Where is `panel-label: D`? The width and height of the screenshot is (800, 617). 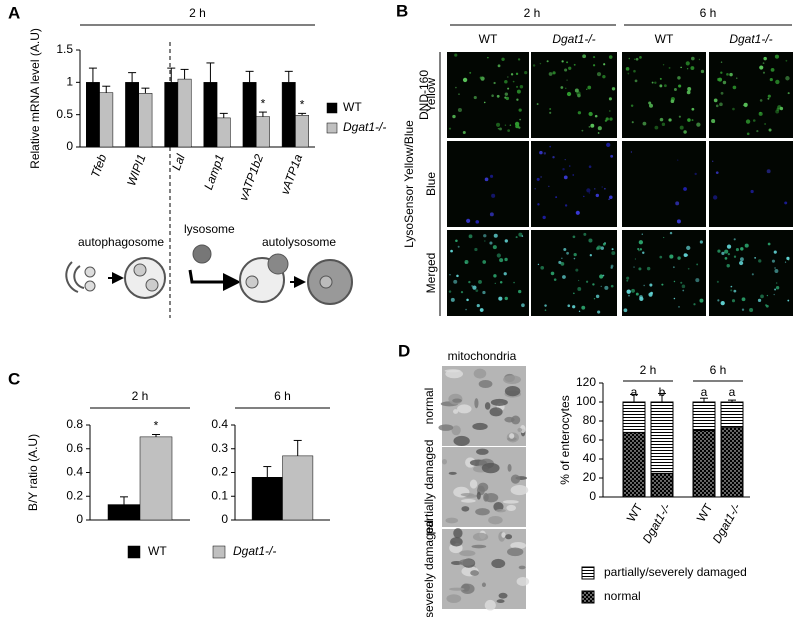
panel-label: D is located at coordinates (404, 350).